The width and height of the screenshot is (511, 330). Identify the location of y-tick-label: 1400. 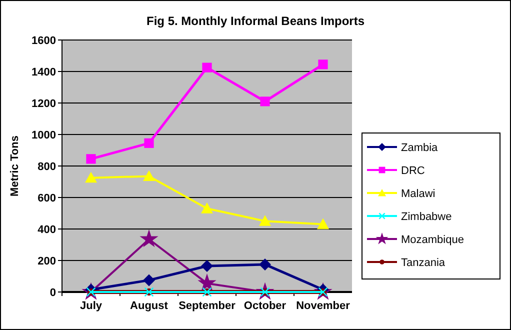
(44, 72).